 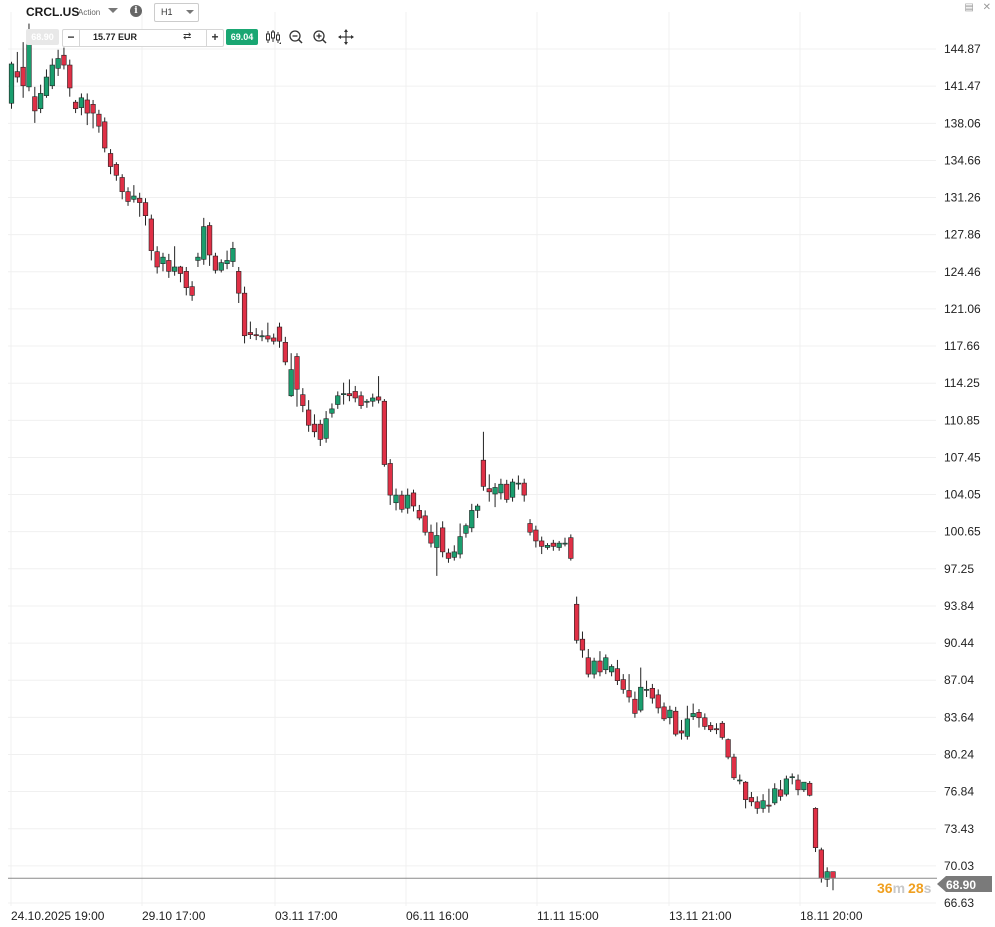 I want to click on price-tick-label: 121.06, so click(x=962, y=309).